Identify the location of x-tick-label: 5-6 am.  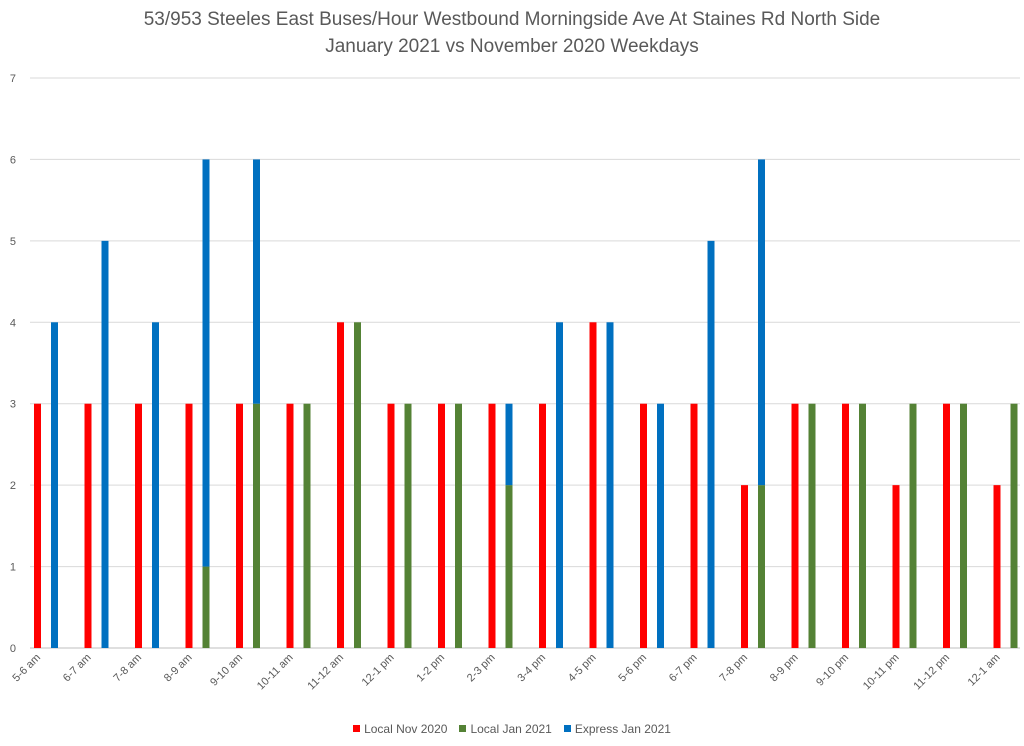
(26, 668).